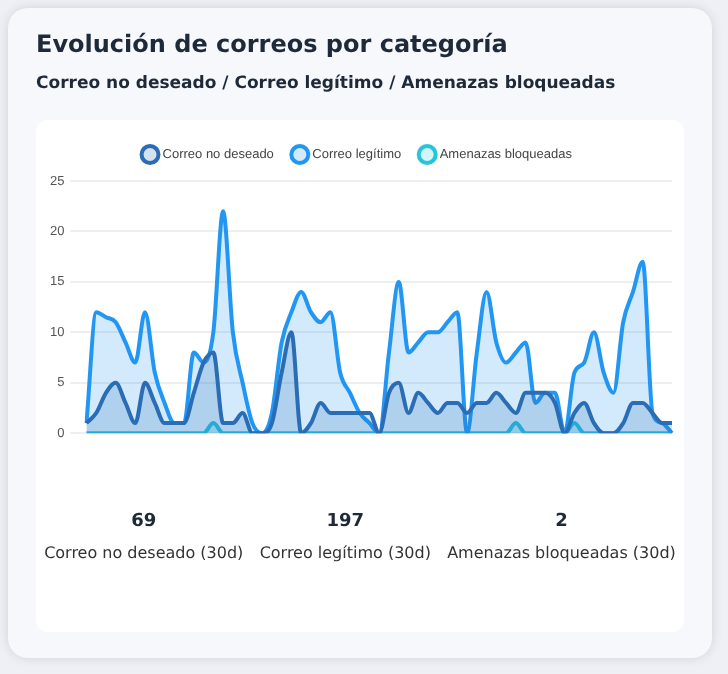 This screenshot has width=728, height=674. What do you see at coordinates (144, 522) in the screenshot?
I see `data-label: 69` at bounding box center [144, 522].